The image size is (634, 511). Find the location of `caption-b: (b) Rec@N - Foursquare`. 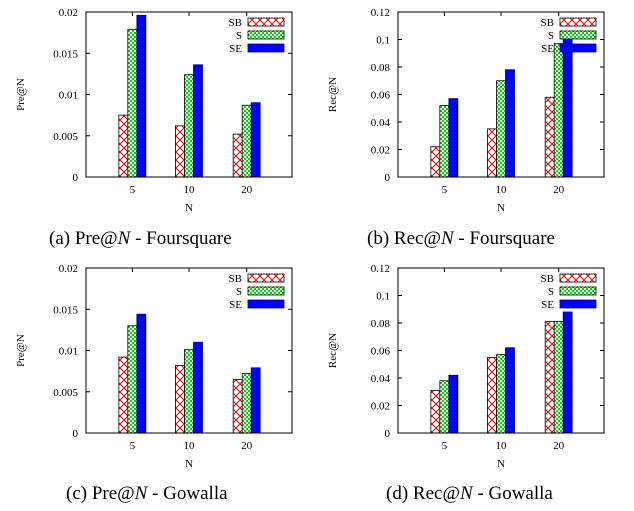

caption-b: (b) Rec@N - Foursquare is located at coordinates (461, 239).